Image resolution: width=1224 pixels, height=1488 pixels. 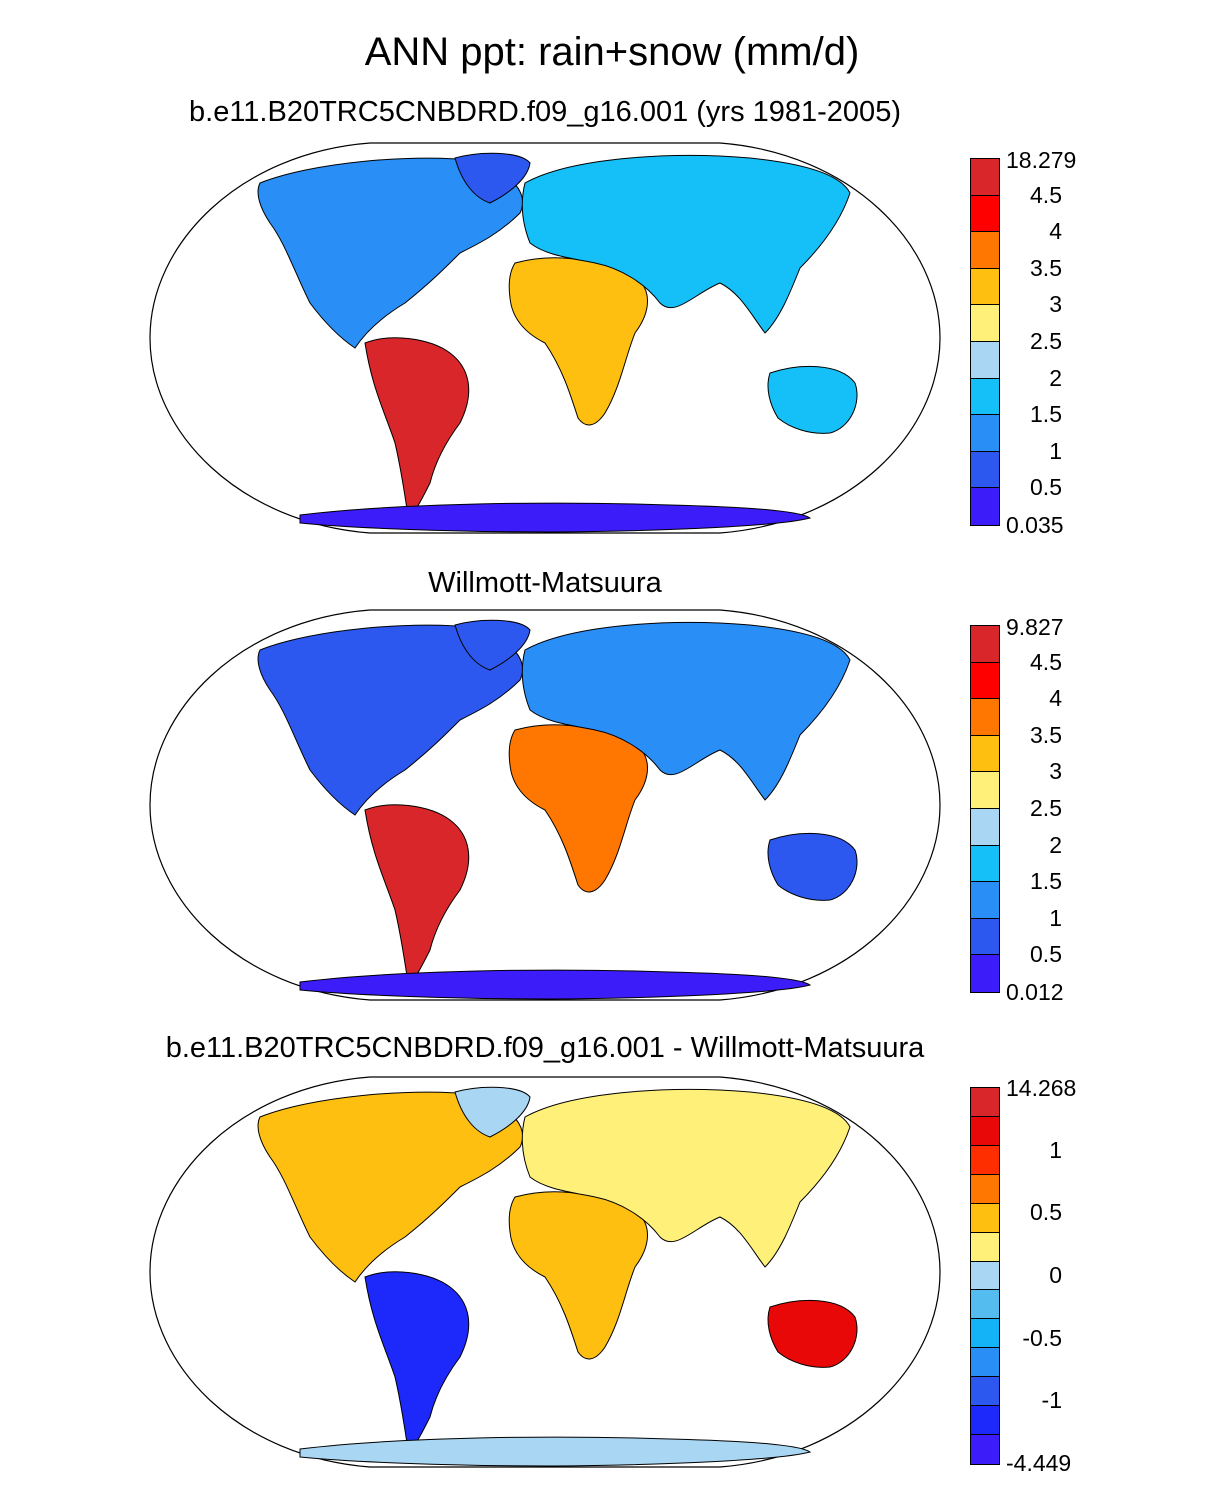 What do you see at coordinates (1042, 1337) in the screenshot?
I see `colorbar-level-label: -0.5` at bounding box center [1042, 1337].